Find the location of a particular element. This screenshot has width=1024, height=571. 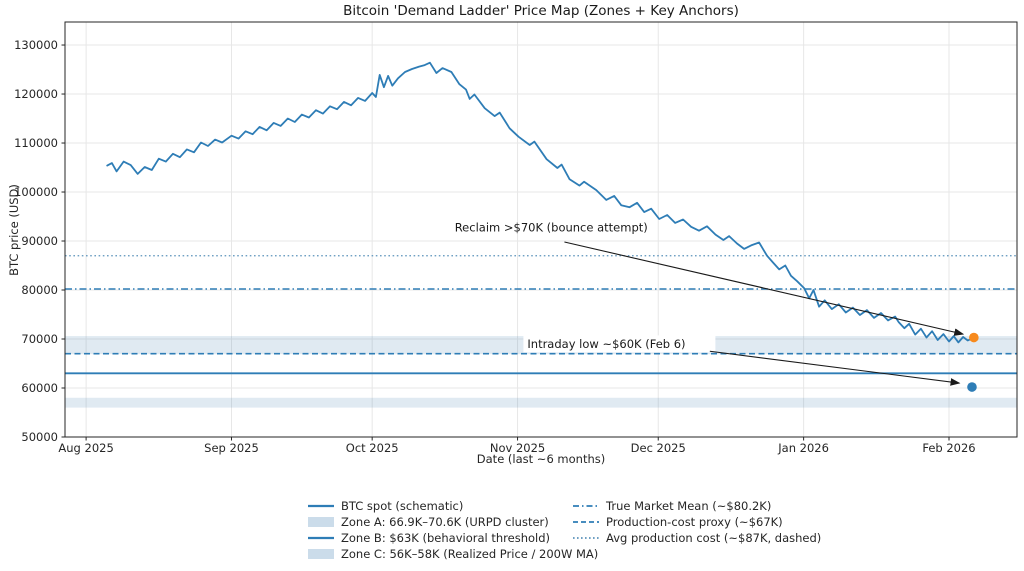

legend-item: Production-cost proxy (~$67K) is located at coordinates (697, 521).